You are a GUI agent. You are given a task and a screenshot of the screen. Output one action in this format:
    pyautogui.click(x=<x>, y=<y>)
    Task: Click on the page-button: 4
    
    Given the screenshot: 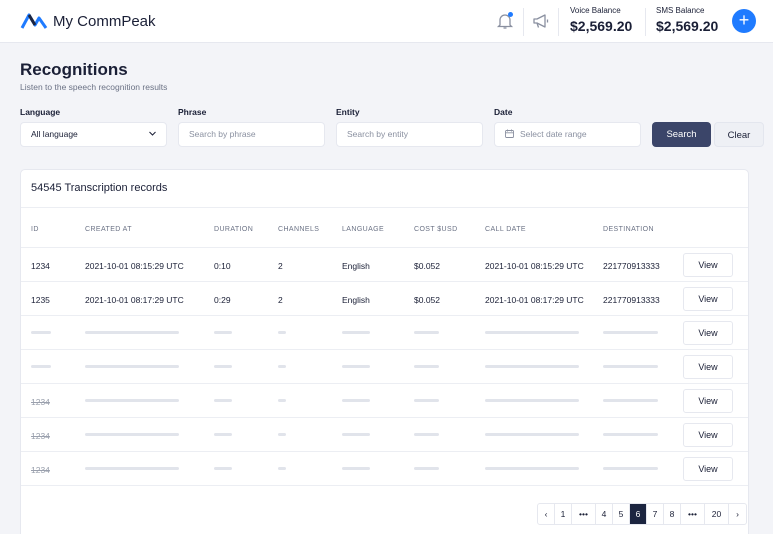 What is the action you would take?
    pyautogui.click(x=604, y=514)
    